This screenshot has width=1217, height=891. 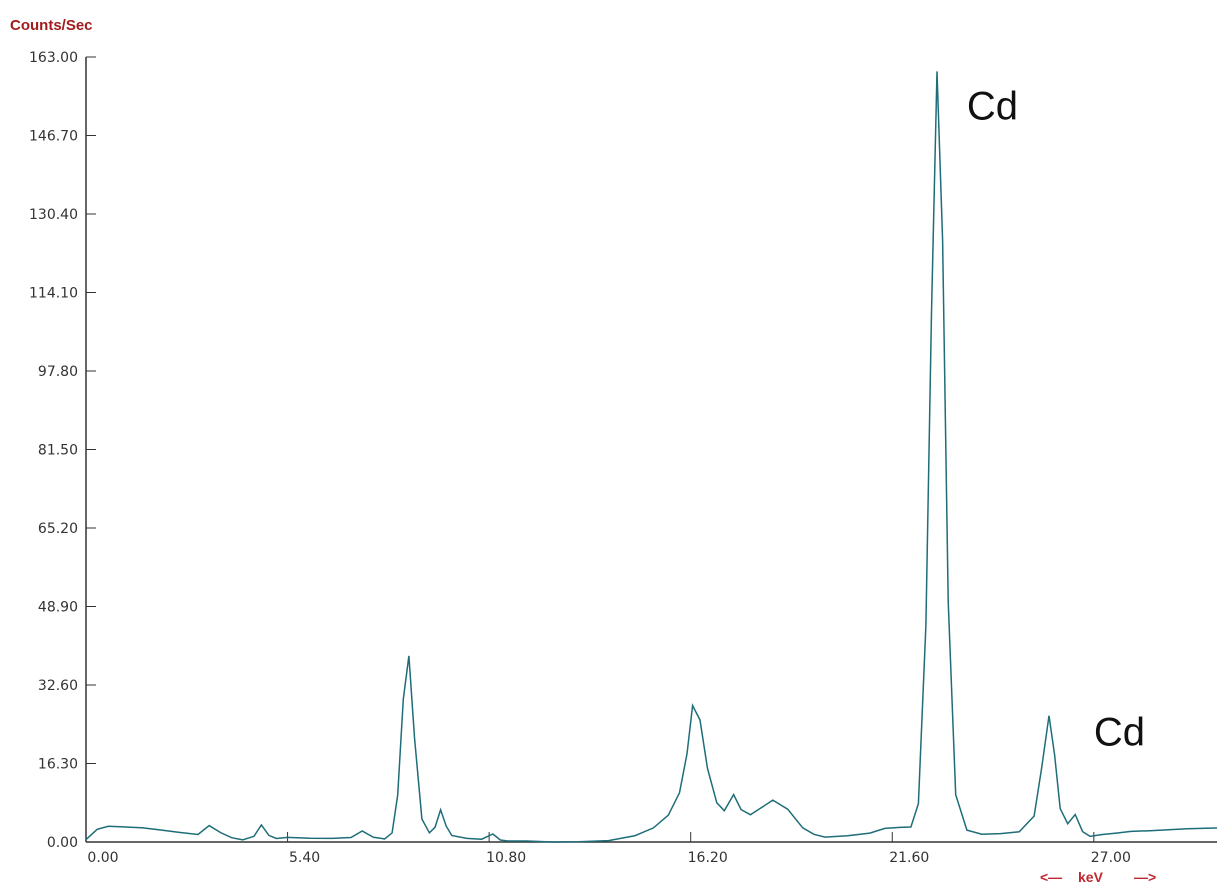 What do you see at coordinates (53, 137) in the screenshot?
I see `y-tick-label: 146.70` at bounding box center [53, 137].